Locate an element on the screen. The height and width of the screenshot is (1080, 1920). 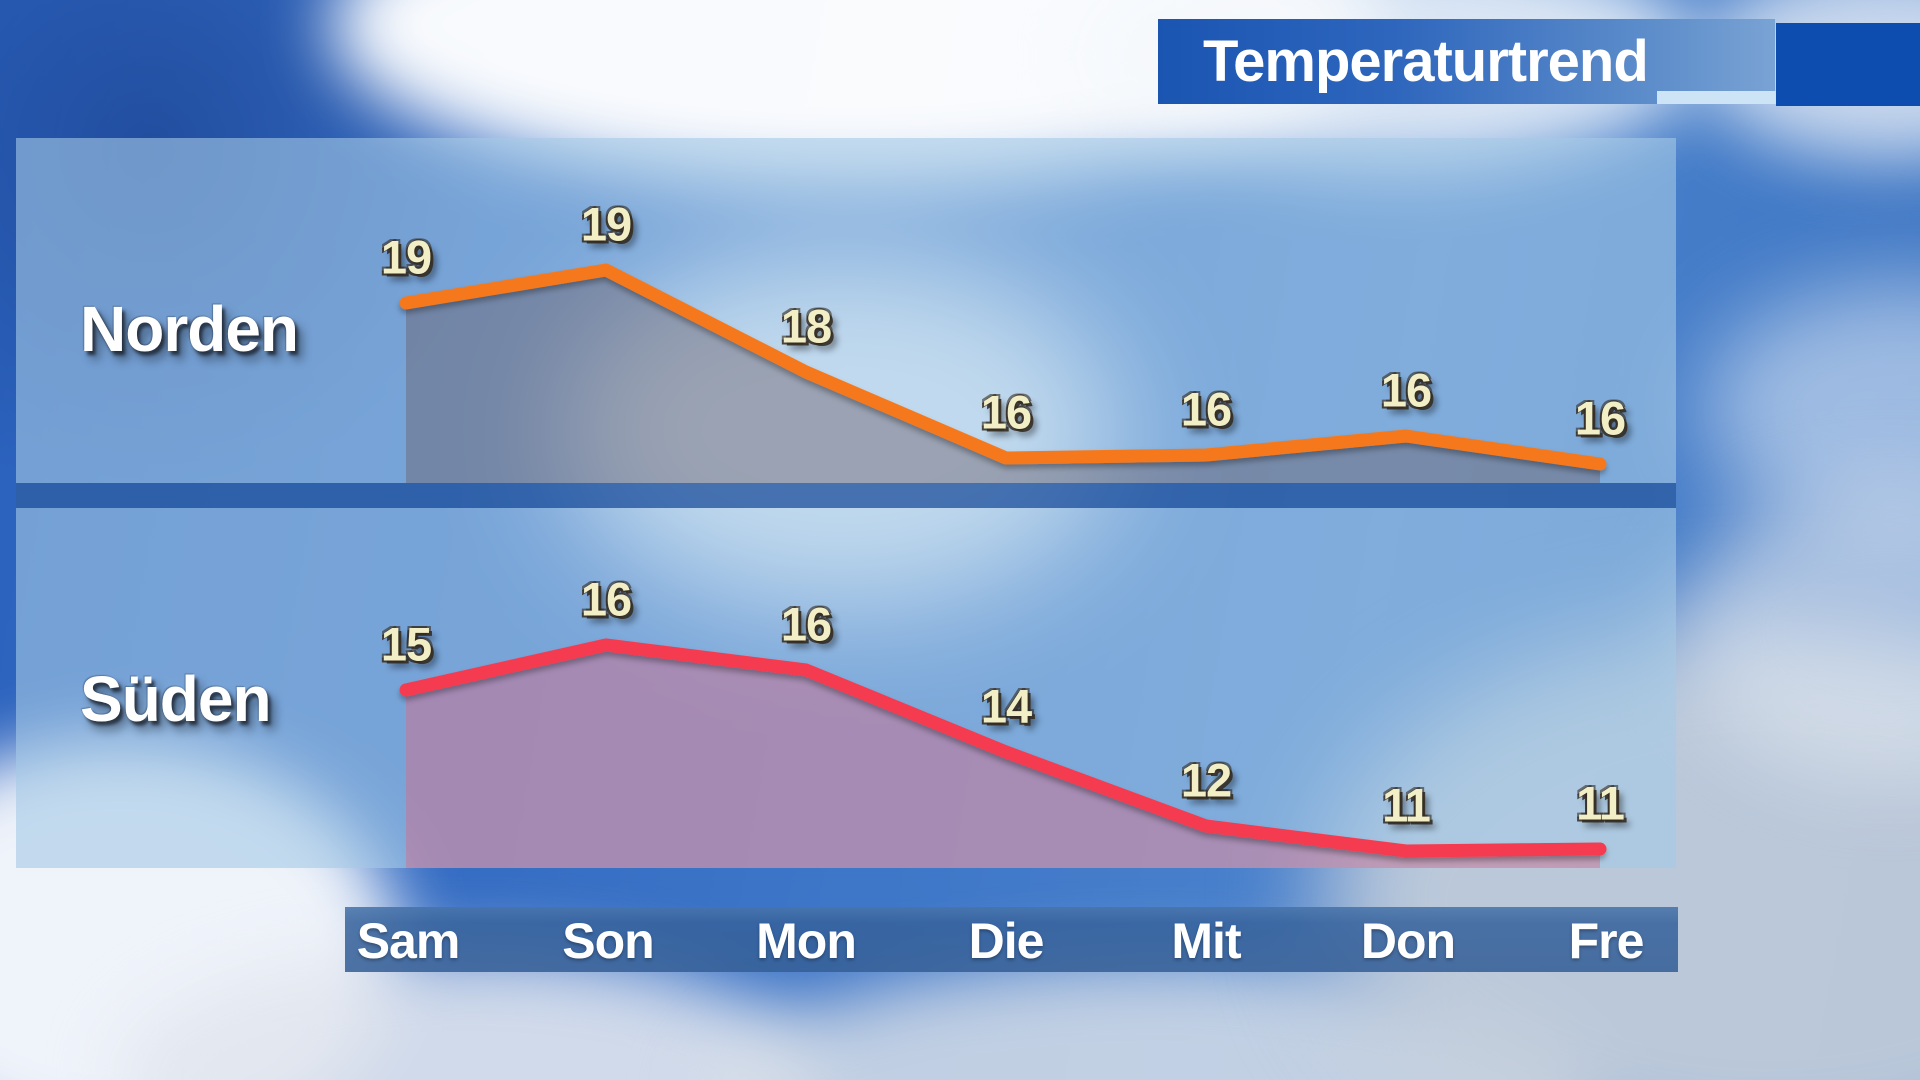
trend-line-süden is located at coordinates (1003, 748).